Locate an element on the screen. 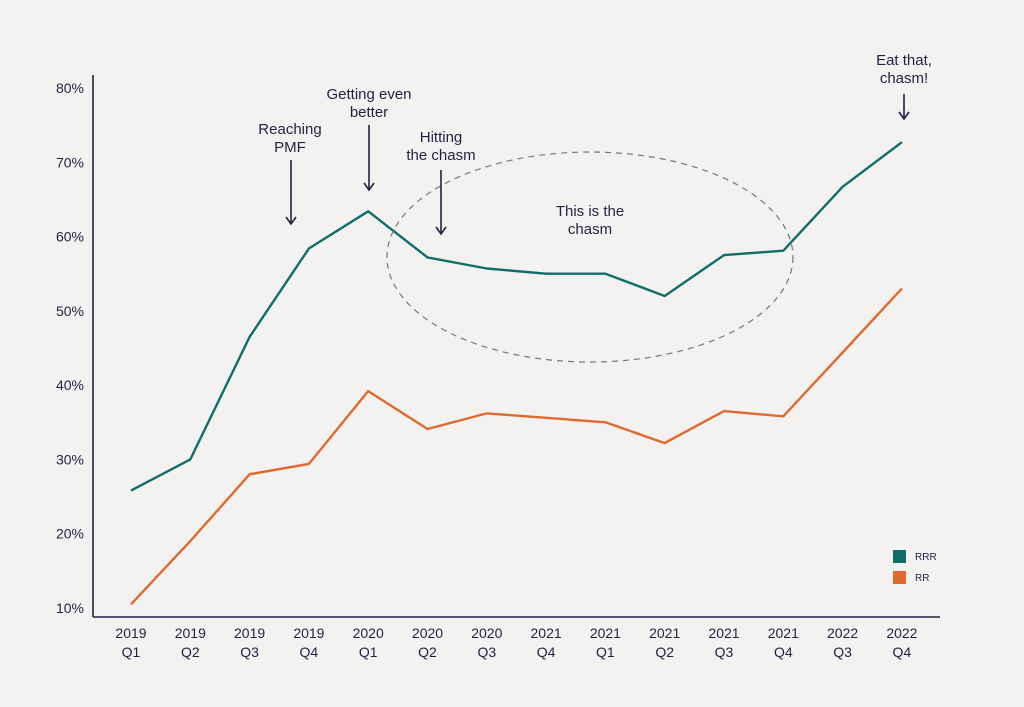 This screenshot has height=707, width=1024. chasm-ellipse is located at coordinates (590, 257).